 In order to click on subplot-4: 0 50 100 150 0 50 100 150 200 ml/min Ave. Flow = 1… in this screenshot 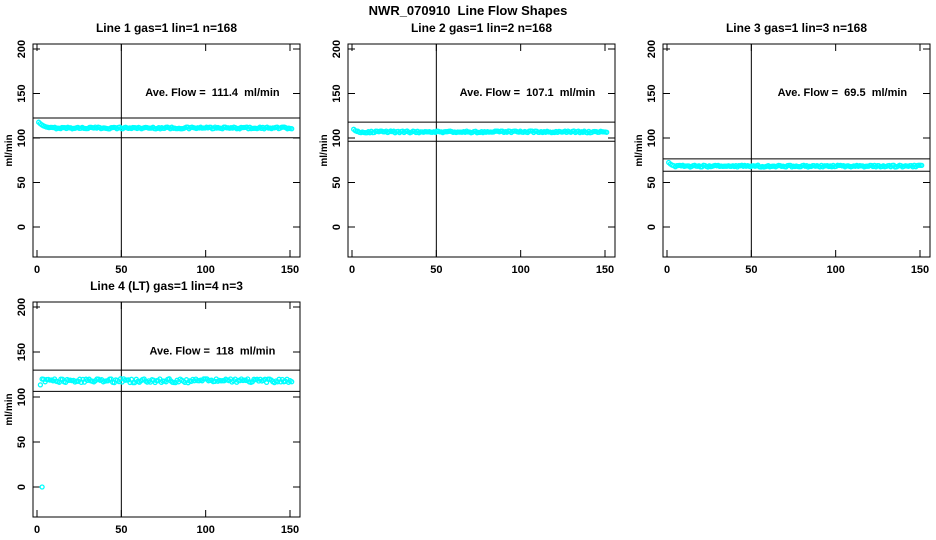, I will do `click(152, 417)`.